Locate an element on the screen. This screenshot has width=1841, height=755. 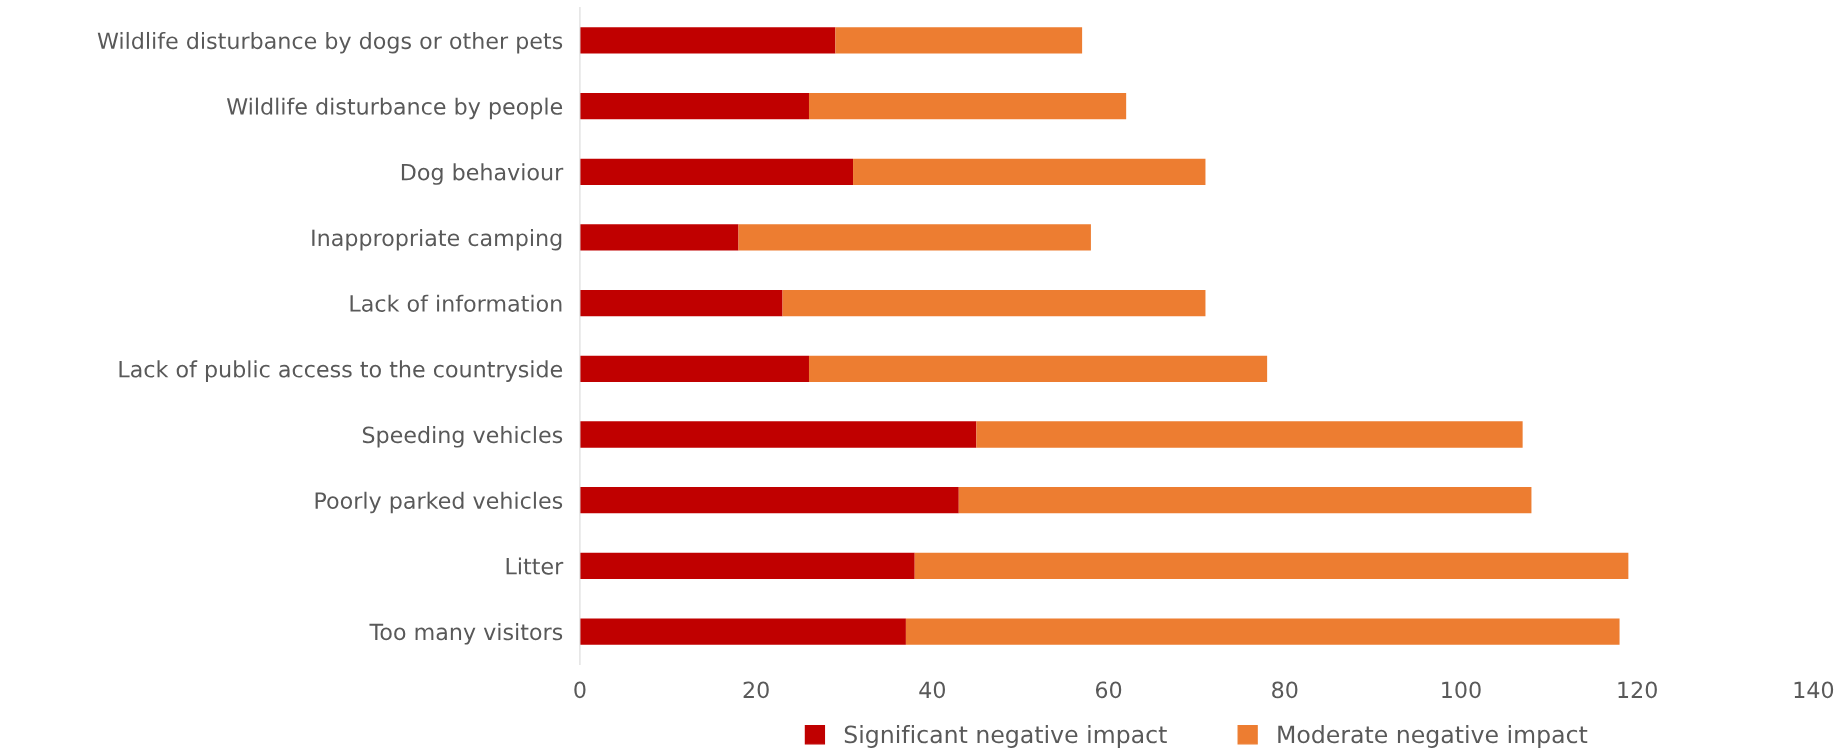
legend-label: Significant negative impact is located at coordinates (1005, 736).